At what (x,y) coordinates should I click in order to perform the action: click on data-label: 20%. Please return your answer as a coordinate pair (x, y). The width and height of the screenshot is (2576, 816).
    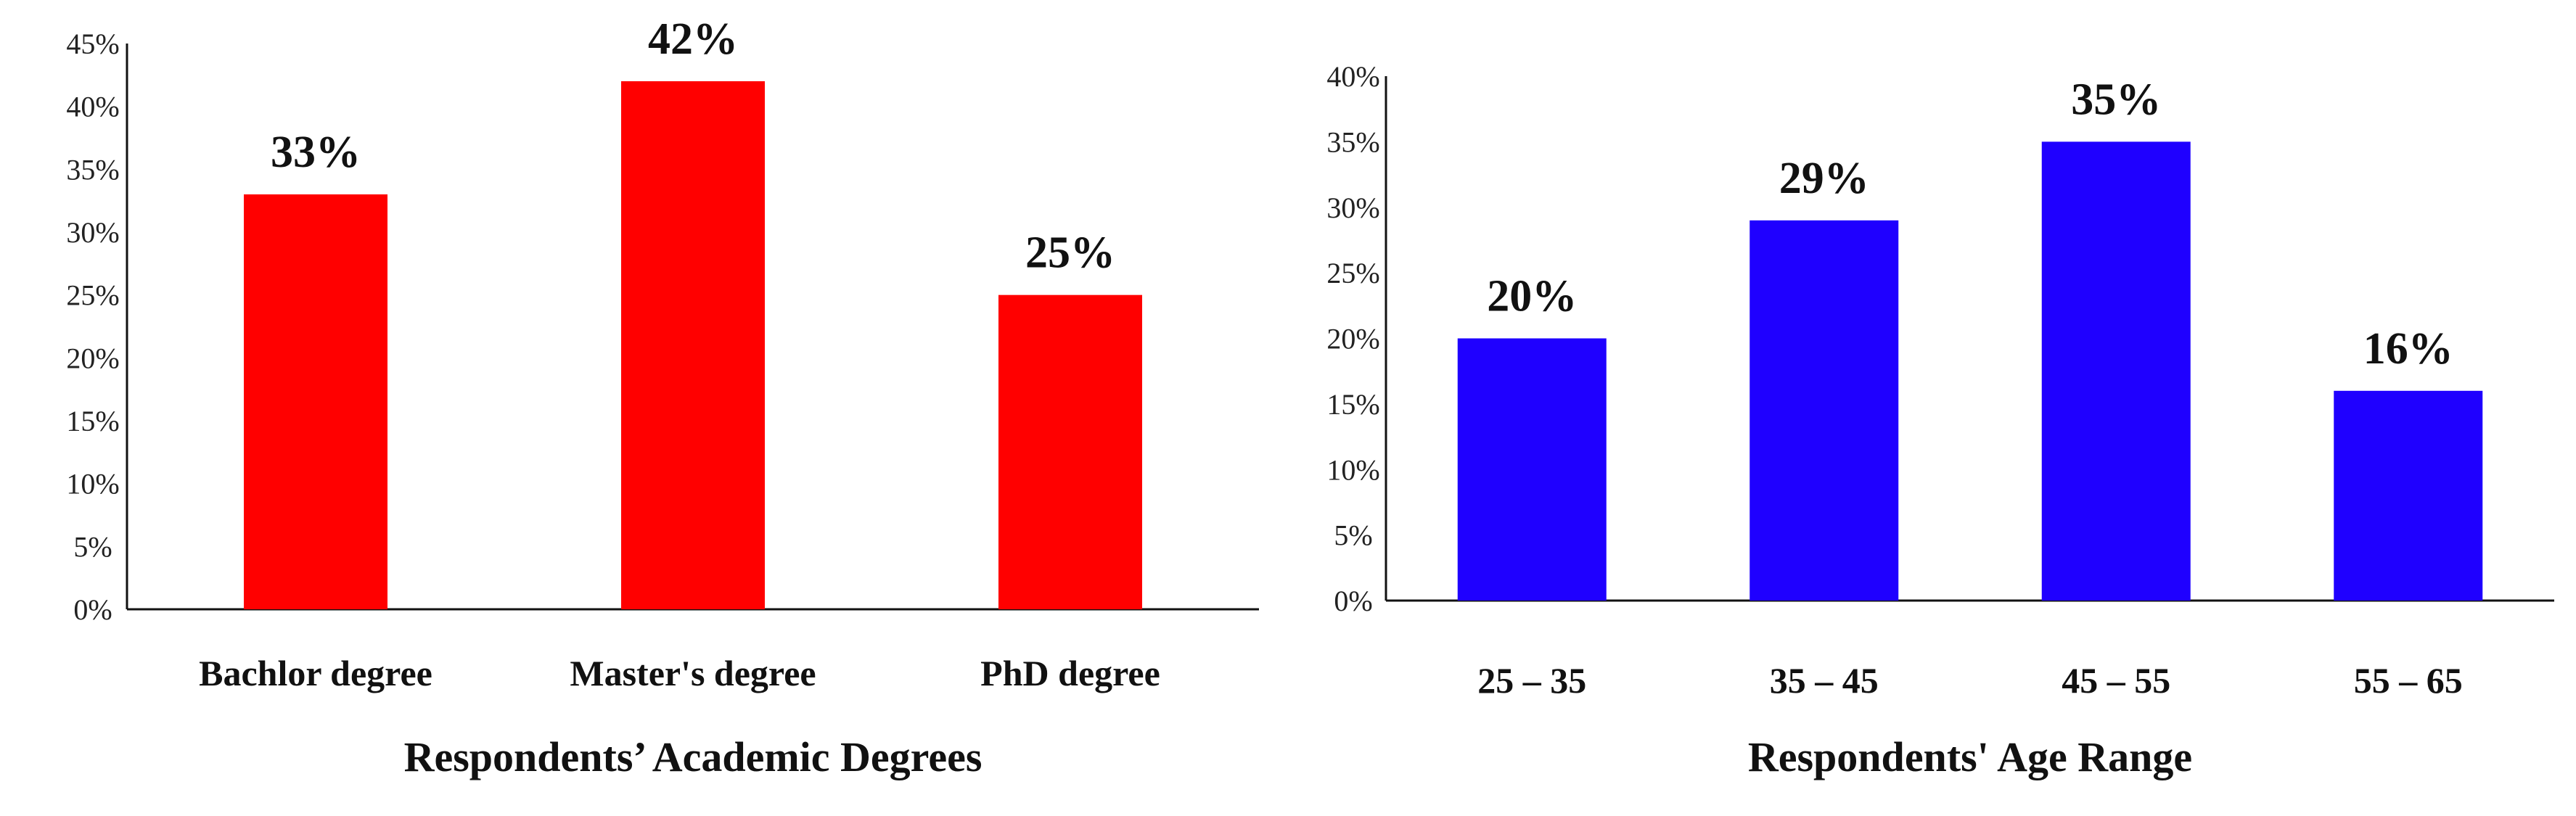
    Looking at the image, I should click on (1532, 296).